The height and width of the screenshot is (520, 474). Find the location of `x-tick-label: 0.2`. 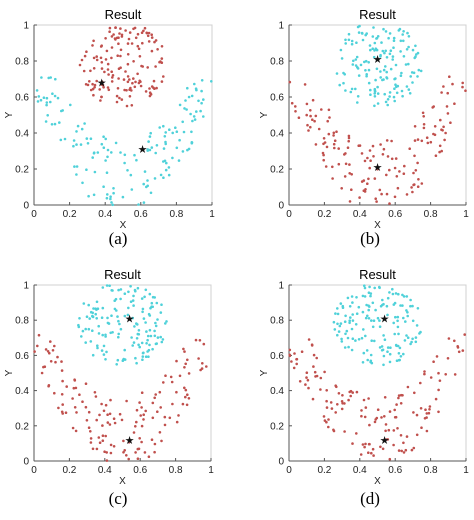

x-tick-label: 0.2 is located at coordinates (324, 214).